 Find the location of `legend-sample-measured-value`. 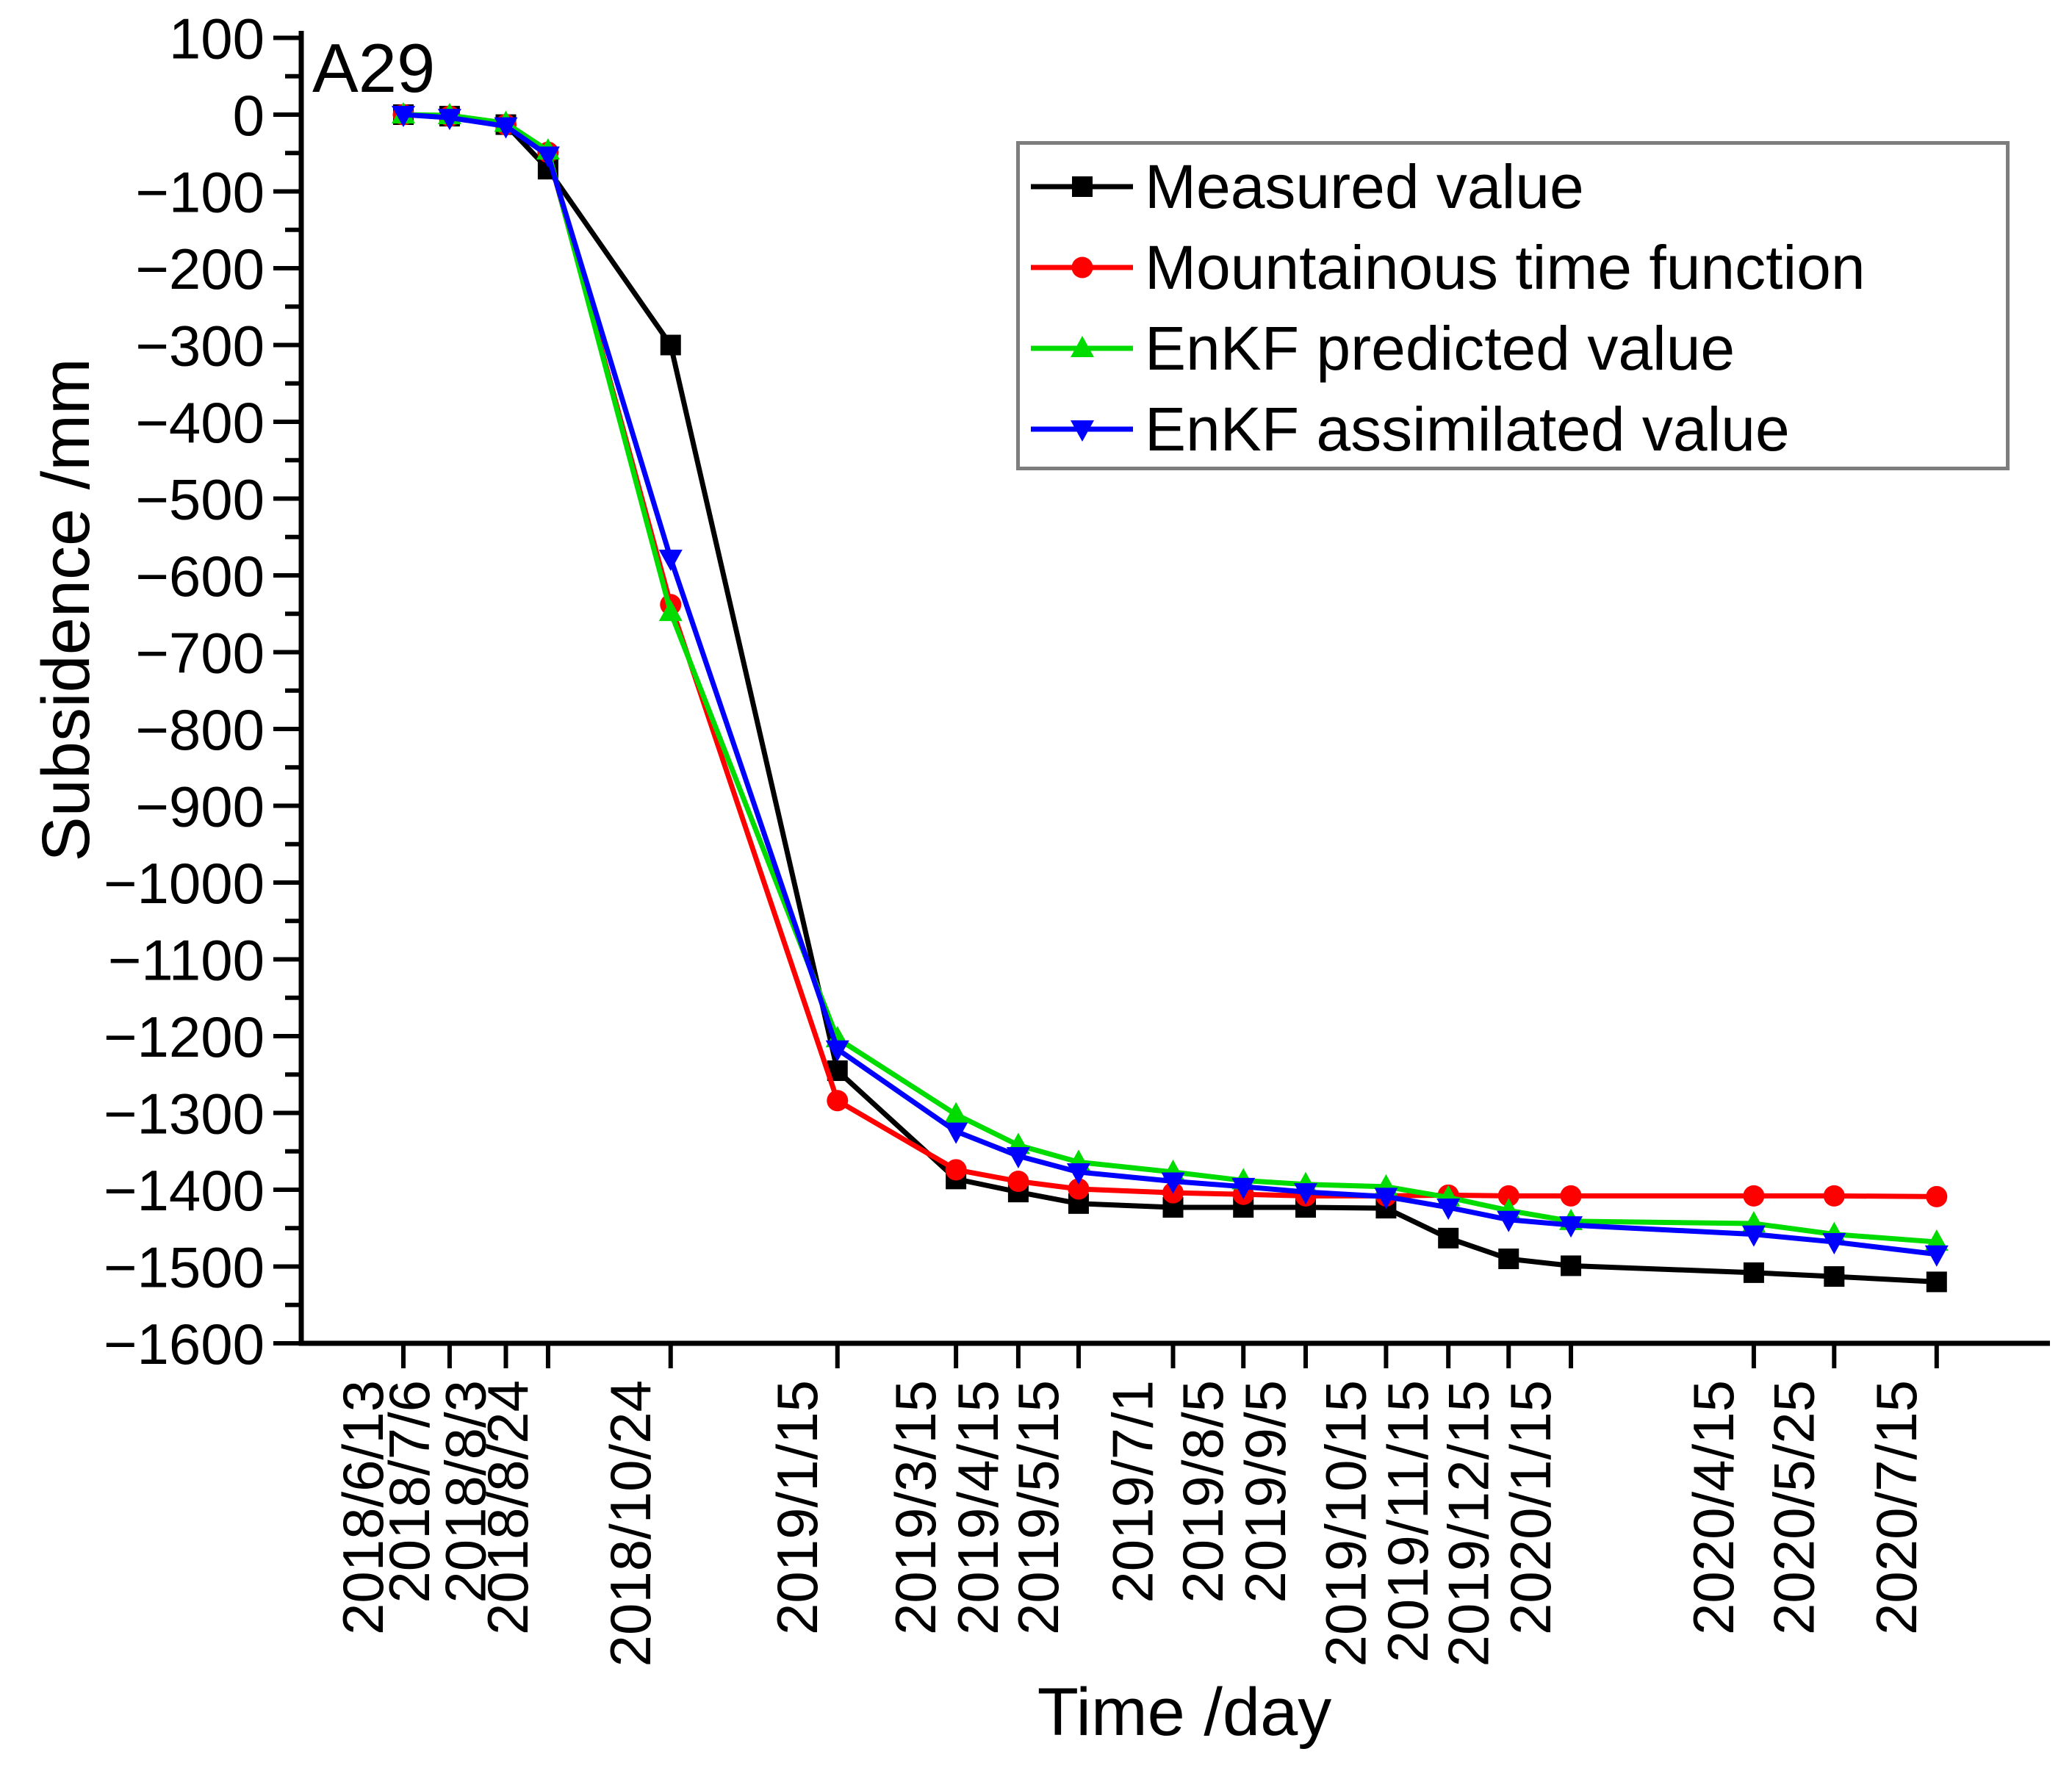

legend-sample-measured-value is located at coordinates (1082, 187).